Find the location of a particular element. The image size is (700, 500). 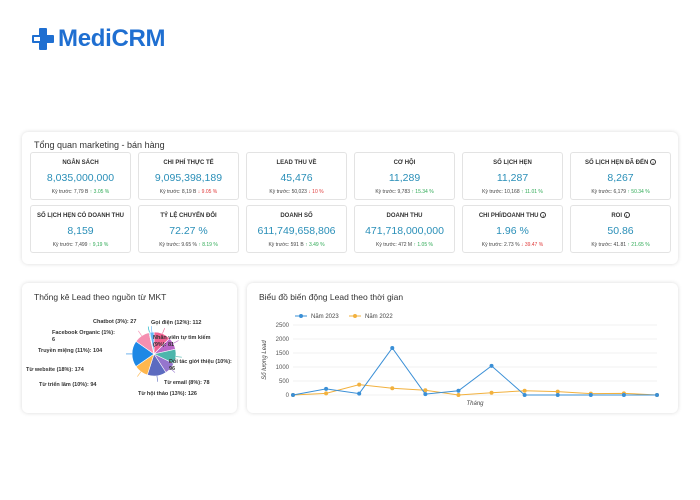

legend-label: Năm 2022 is located at coordinates (379, 317).